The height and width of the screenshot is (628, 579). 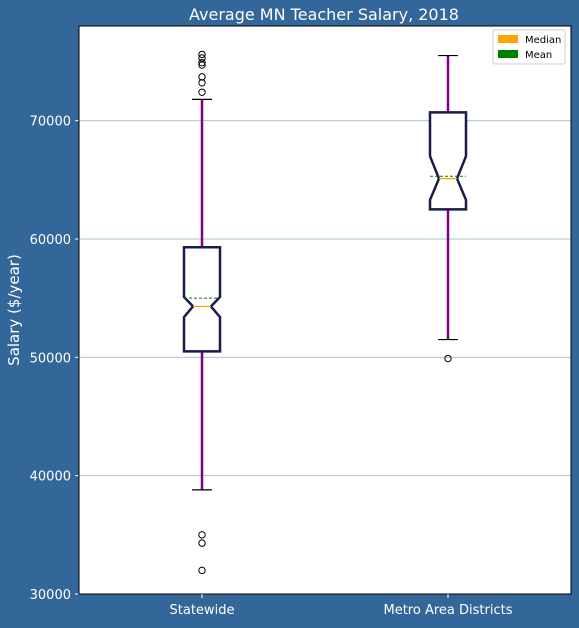 I want to click on legend-label: Median, so click(x=543, y=40).